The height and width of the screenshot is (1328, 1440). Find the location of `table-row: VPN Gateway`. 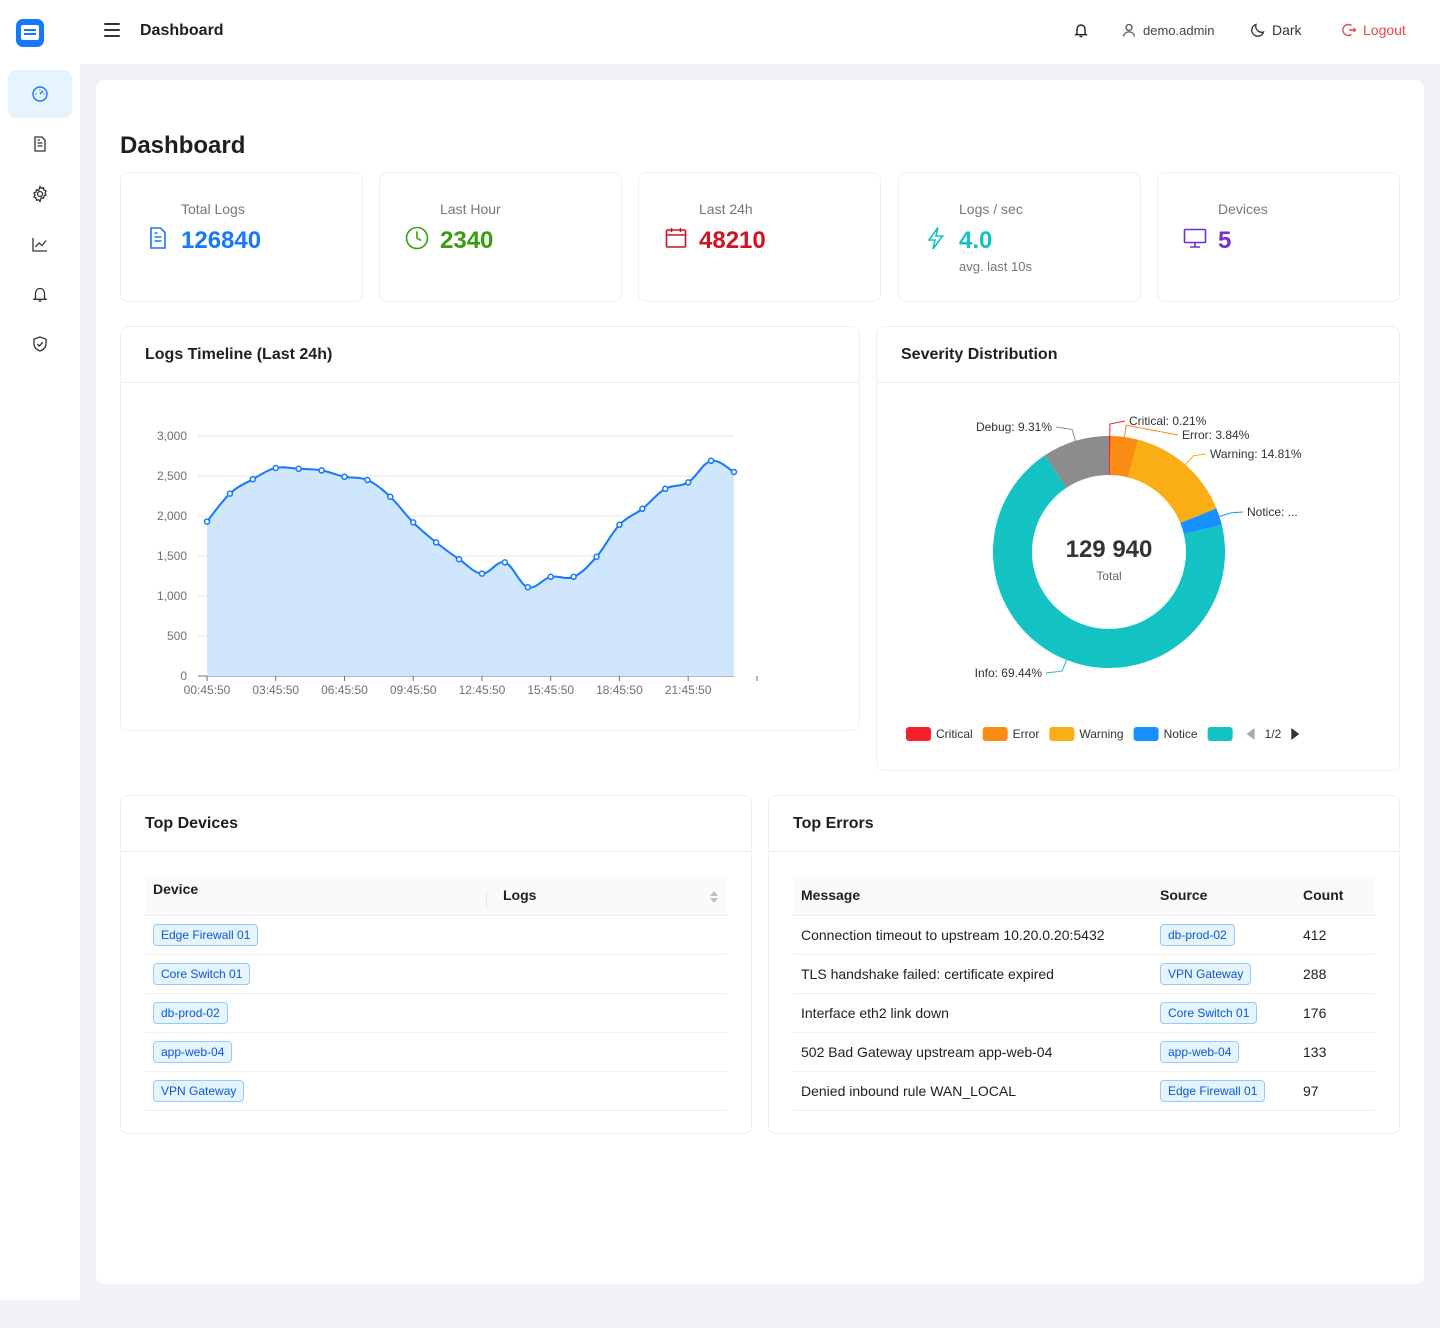

table-row: VPN Gateway is located at coordinates (436, 1091).